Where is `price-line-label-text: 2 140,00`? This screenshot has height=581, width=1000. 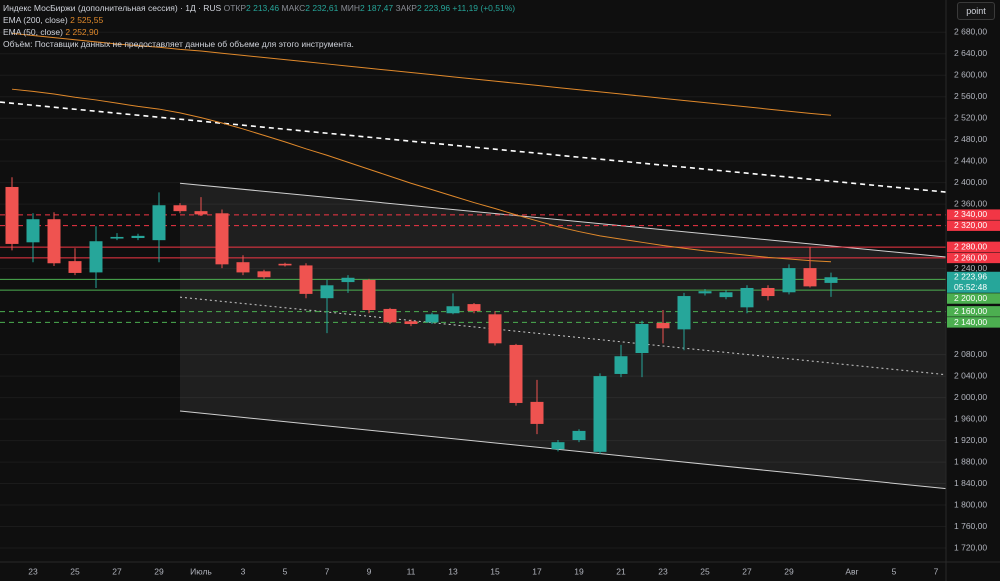
price-line-label-text: 2 140,00 is located at coordinates (970, 322).